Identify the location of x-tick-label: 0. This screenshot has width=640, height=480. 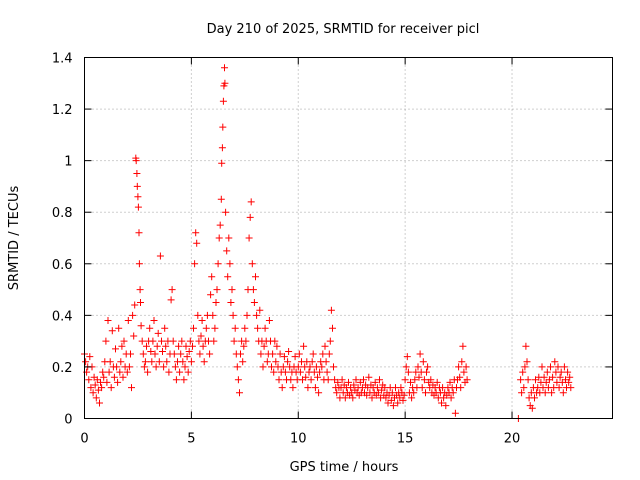
(84, 439).